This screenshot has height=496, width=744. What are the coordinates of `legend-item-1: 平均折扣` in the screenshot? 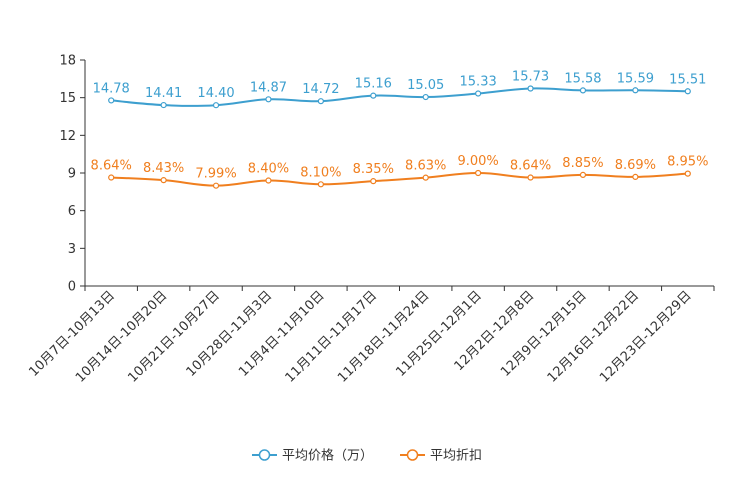 It's located at (441, 456).